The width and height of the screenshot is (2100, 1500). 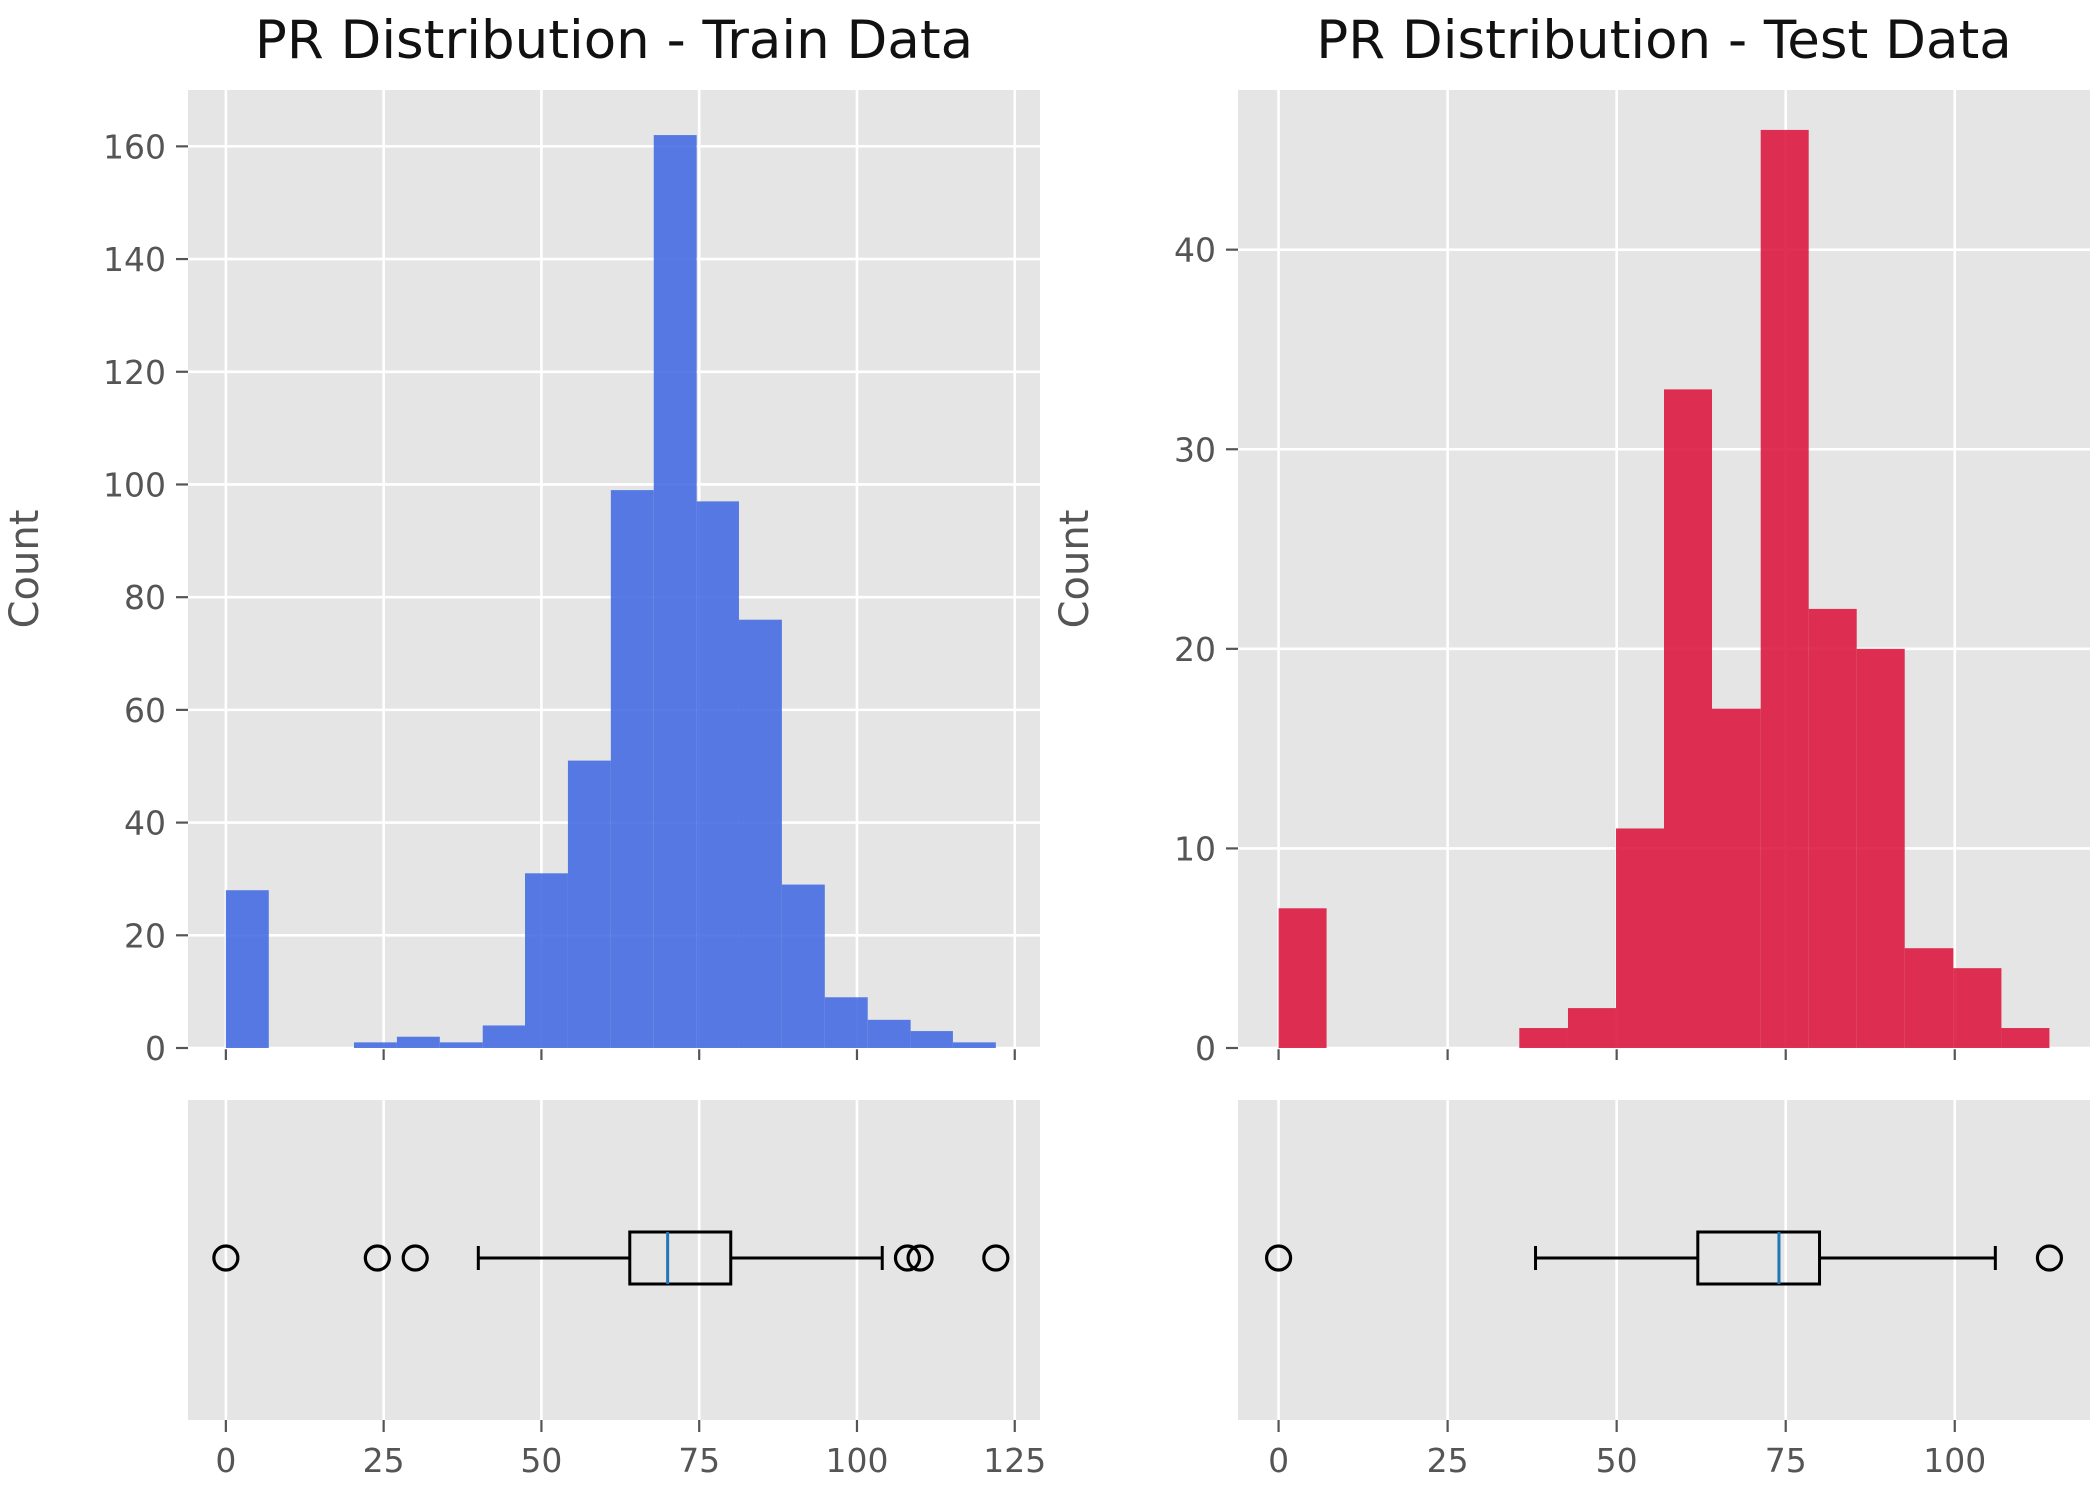 I want to click on train-xtick-label: 75, so click(x=699, y=1460).